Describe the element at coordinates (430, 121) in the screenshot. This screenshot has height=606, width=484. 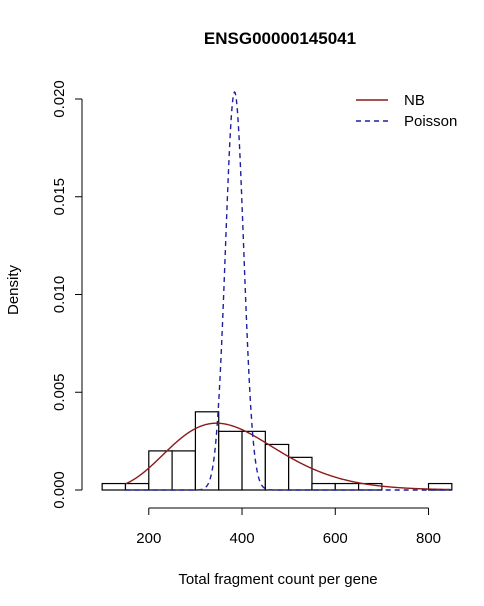
I see `legend-label-poisson: Poisson` at that location.